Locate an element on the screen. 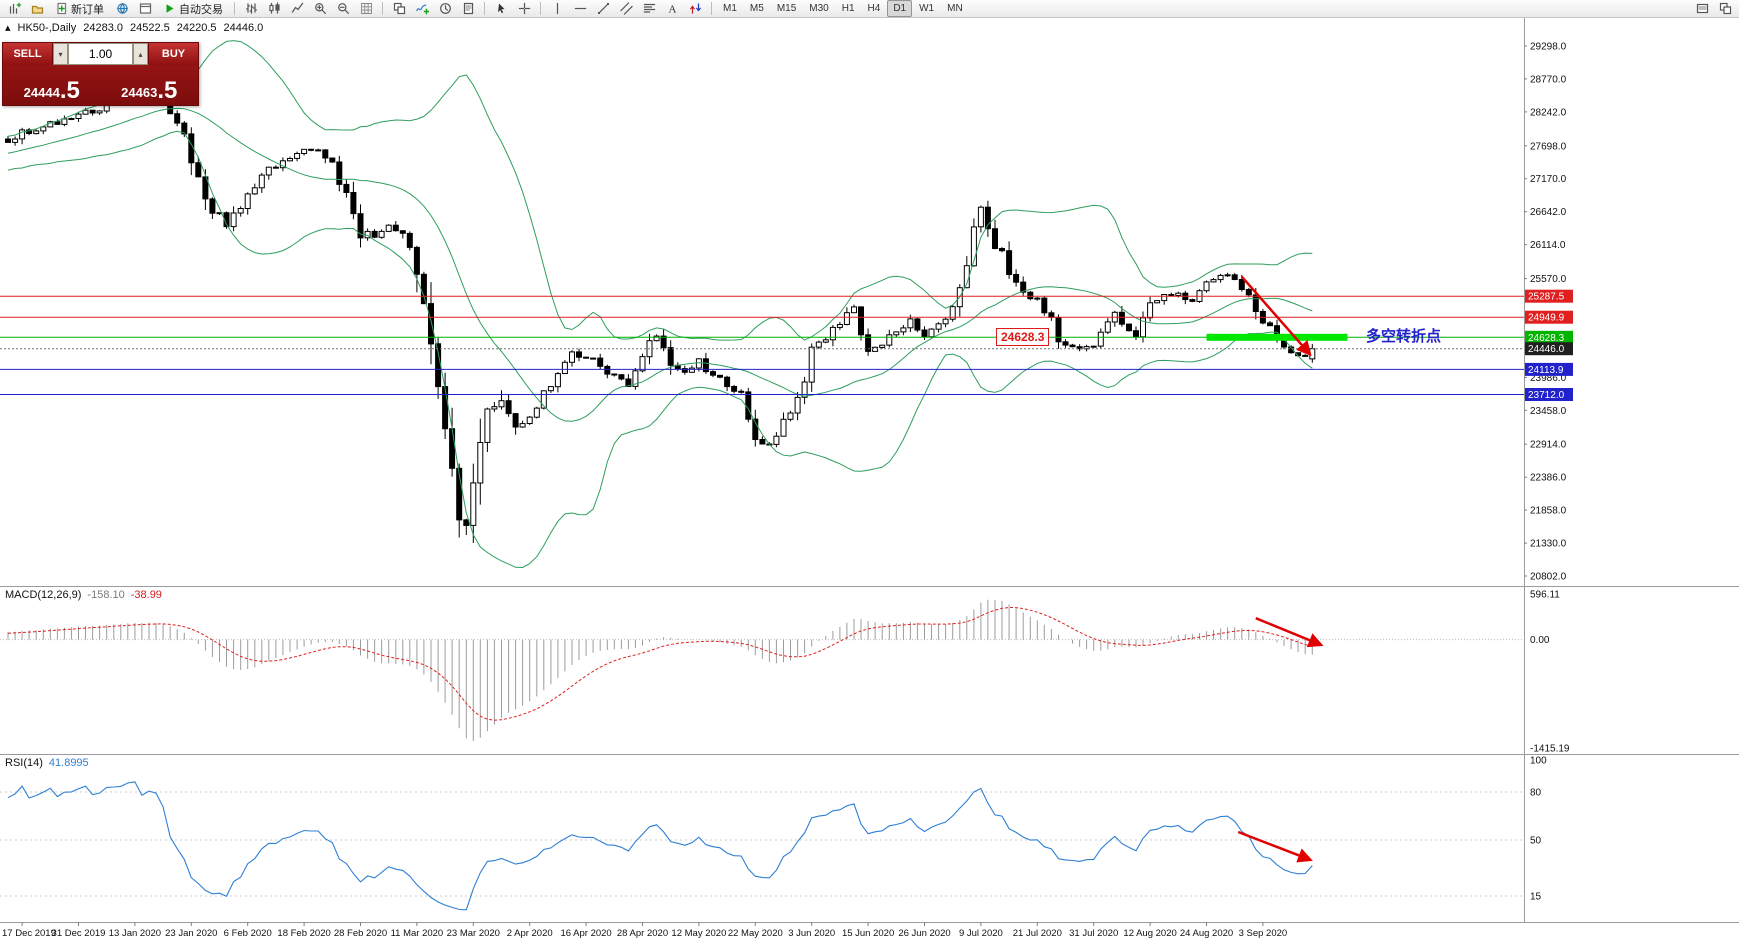 The height and width of the screenshot is (944, 1739). arrange-windows-icon is located at coordinates (1725, 9).